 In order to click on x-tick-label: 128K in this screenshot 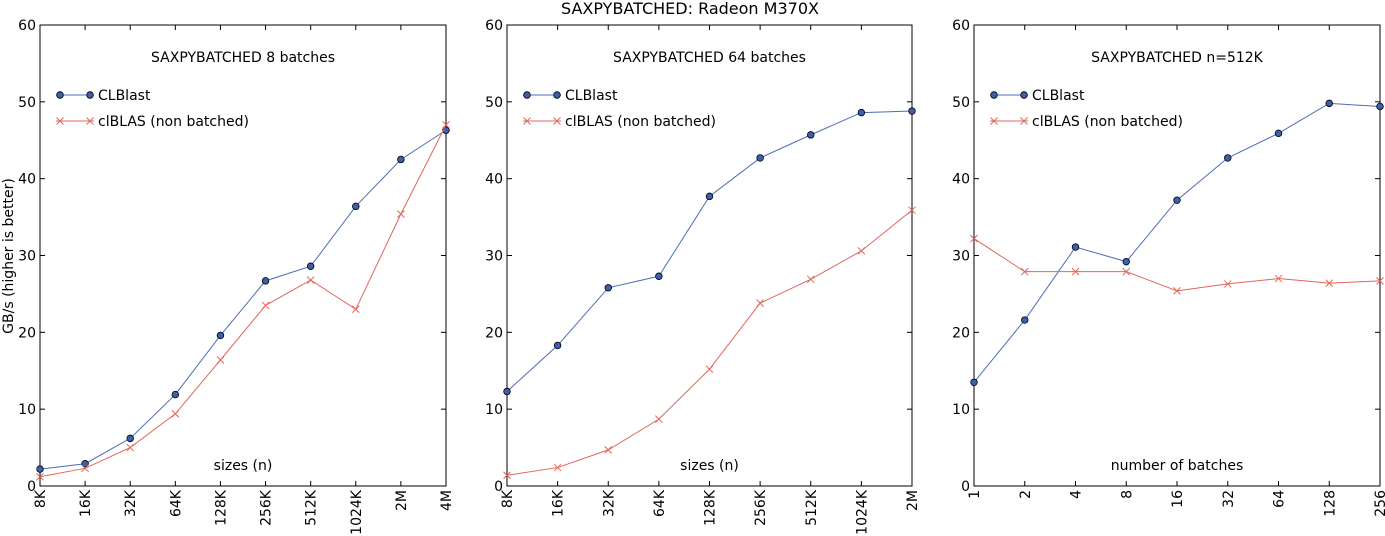, I will do `click(711, 507)`.